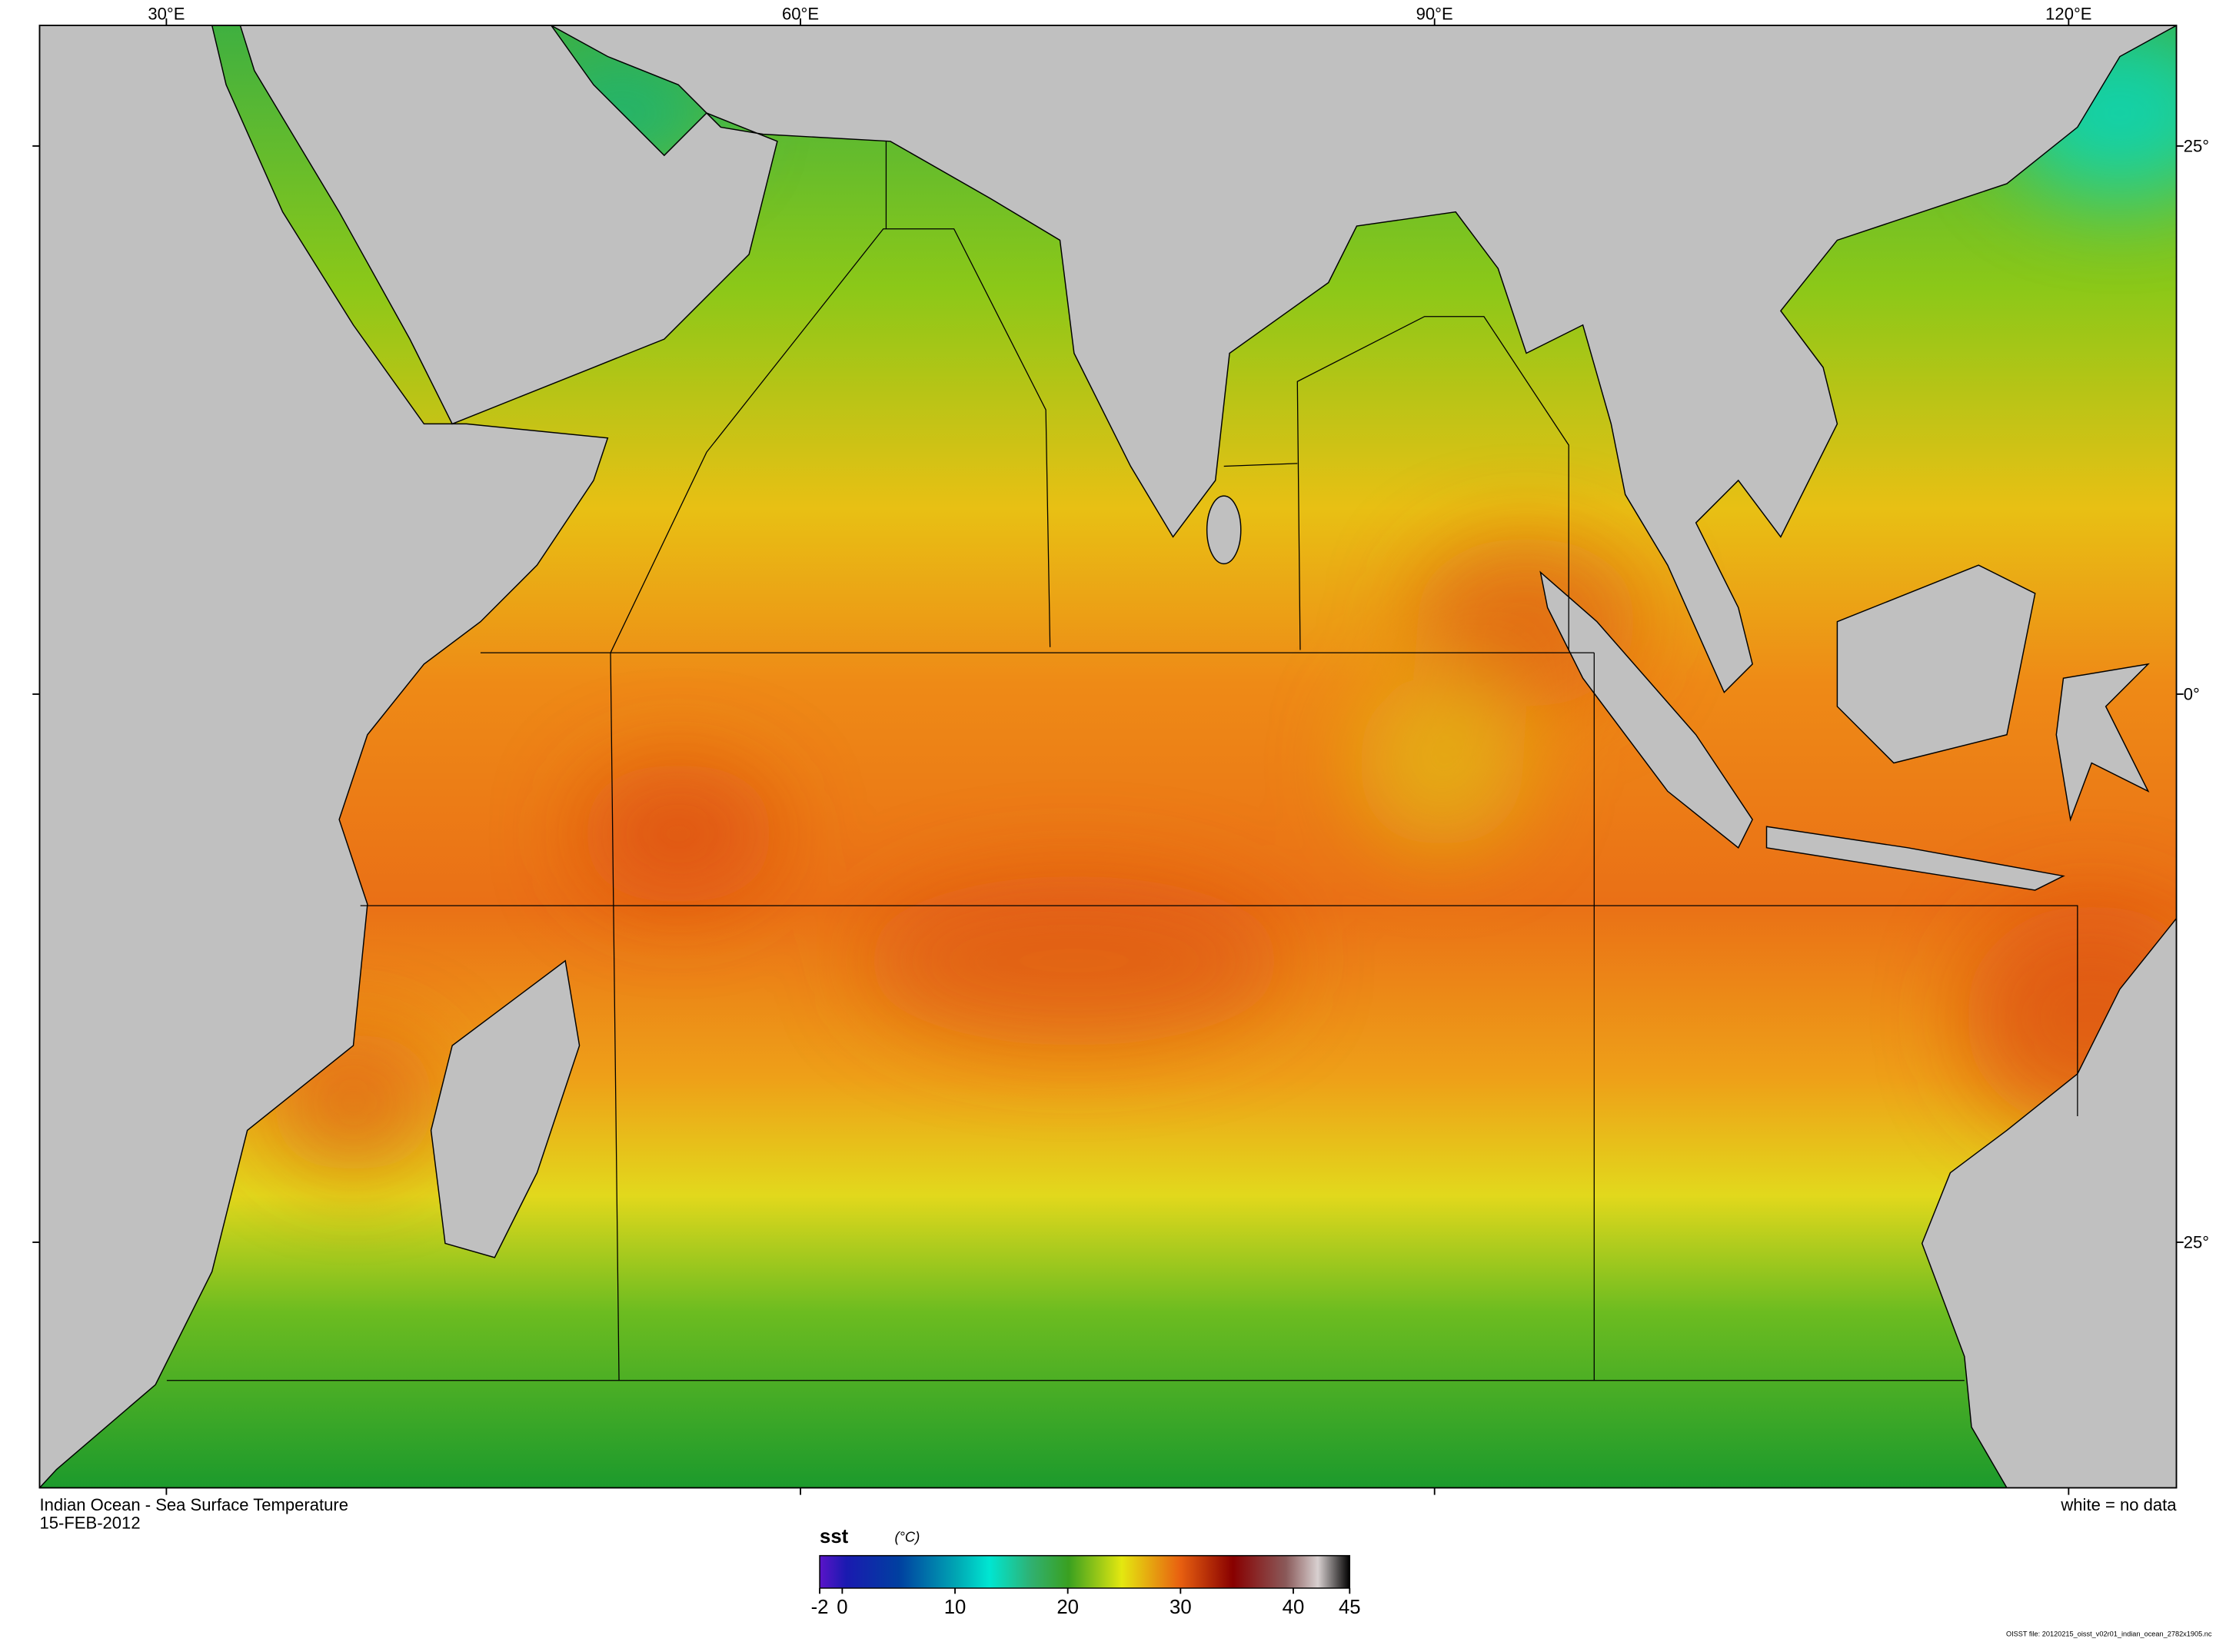  Describe the element at coordinates (505, 1108) in the screenshot. I see `land-madagascar` at that location.